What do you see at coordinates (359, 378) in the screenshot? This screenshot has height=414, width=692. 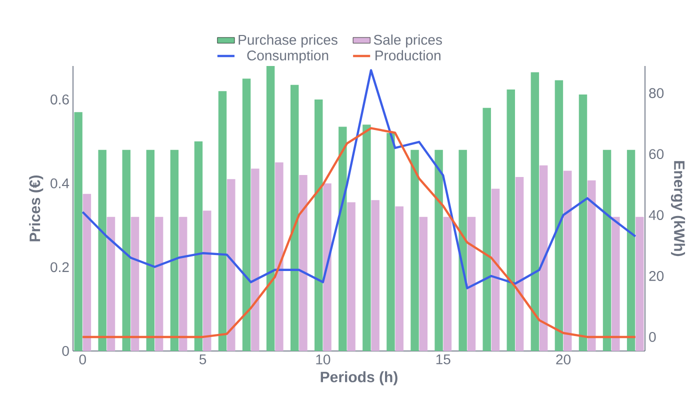 I see `x-axis-title: Periods (h)` at bounding box center [359, 378].